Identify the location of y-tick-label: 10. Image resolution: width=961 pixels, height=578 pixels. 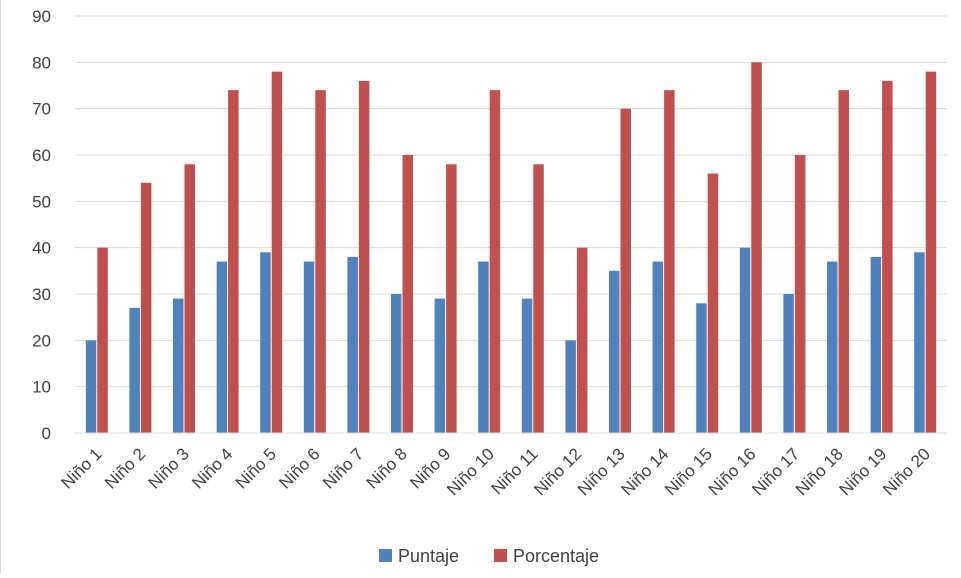
(41, 387).